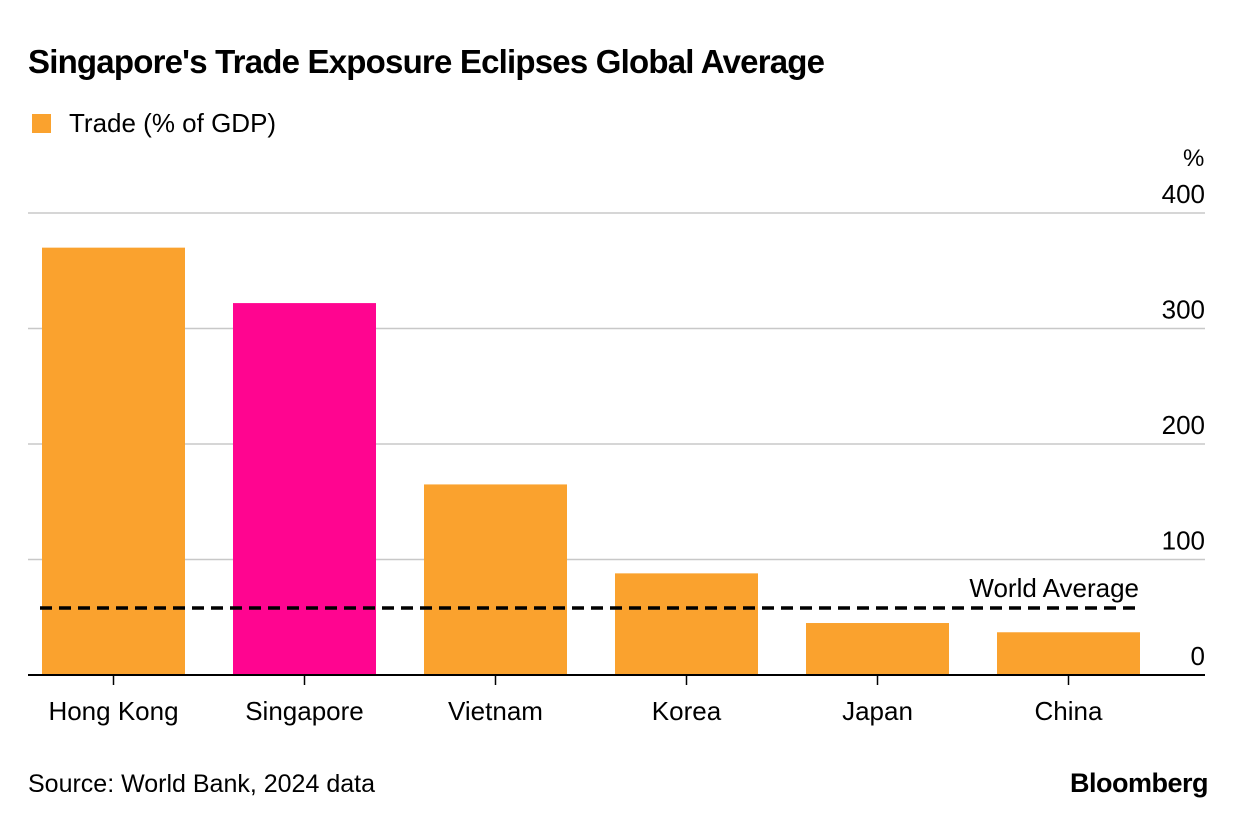 This screenshot has height=826, width=1237. I want to click on y-tick-label-0: 0, so click(1198, 656).